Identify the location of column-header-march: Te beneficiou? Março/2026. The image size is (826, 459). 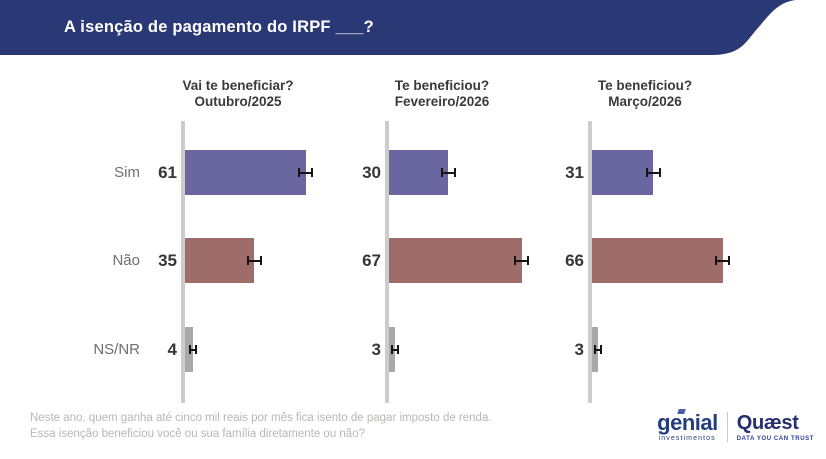
(645, 94).